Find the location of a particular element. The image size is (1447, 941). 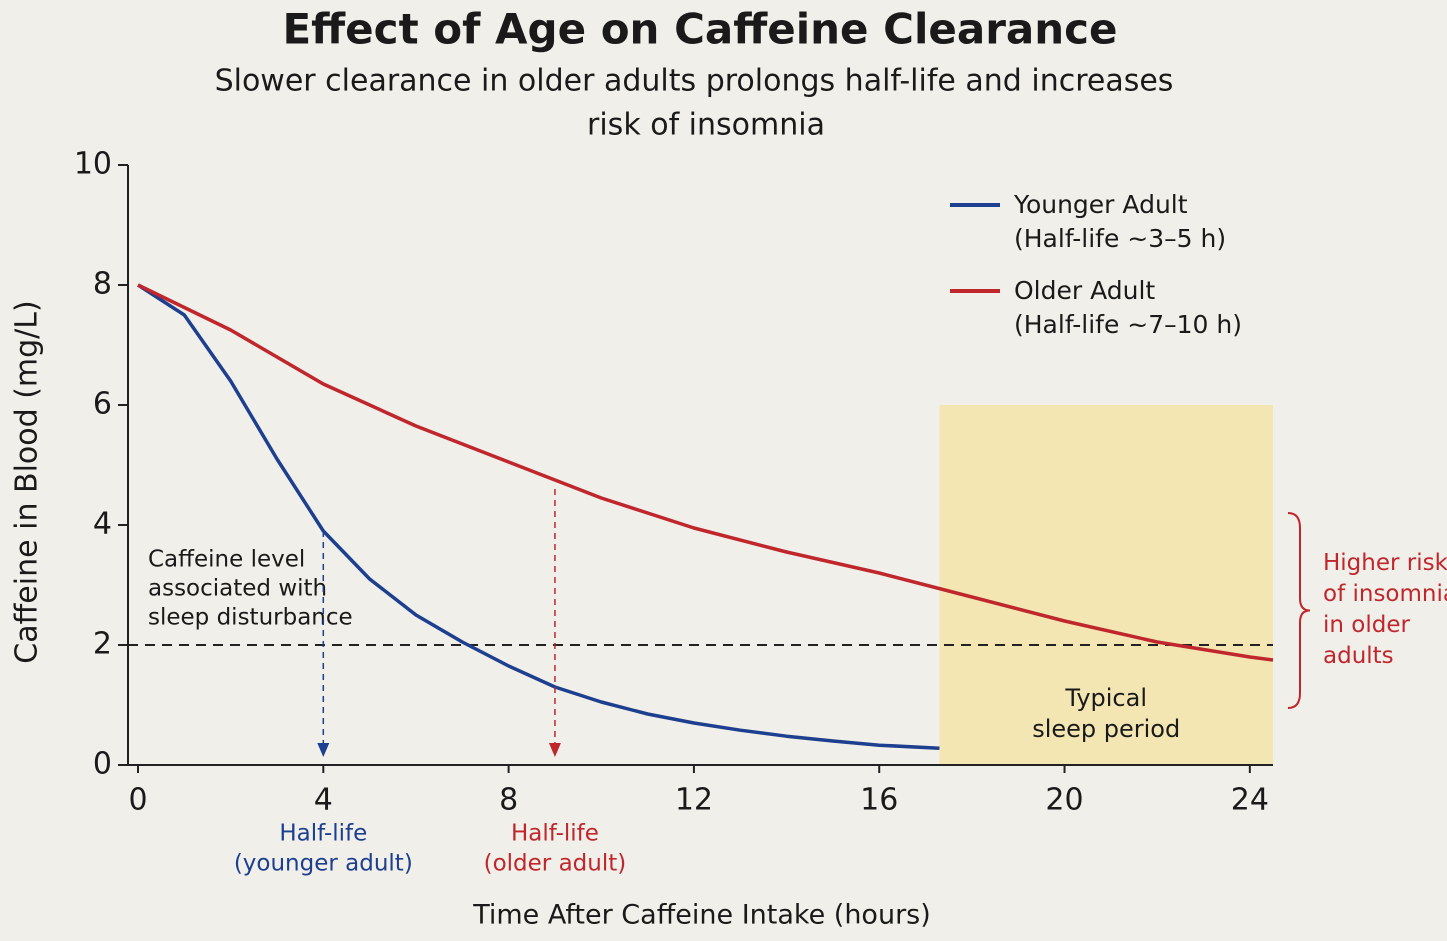

y-tick-label: 10 is located at coordinates (93, 164).